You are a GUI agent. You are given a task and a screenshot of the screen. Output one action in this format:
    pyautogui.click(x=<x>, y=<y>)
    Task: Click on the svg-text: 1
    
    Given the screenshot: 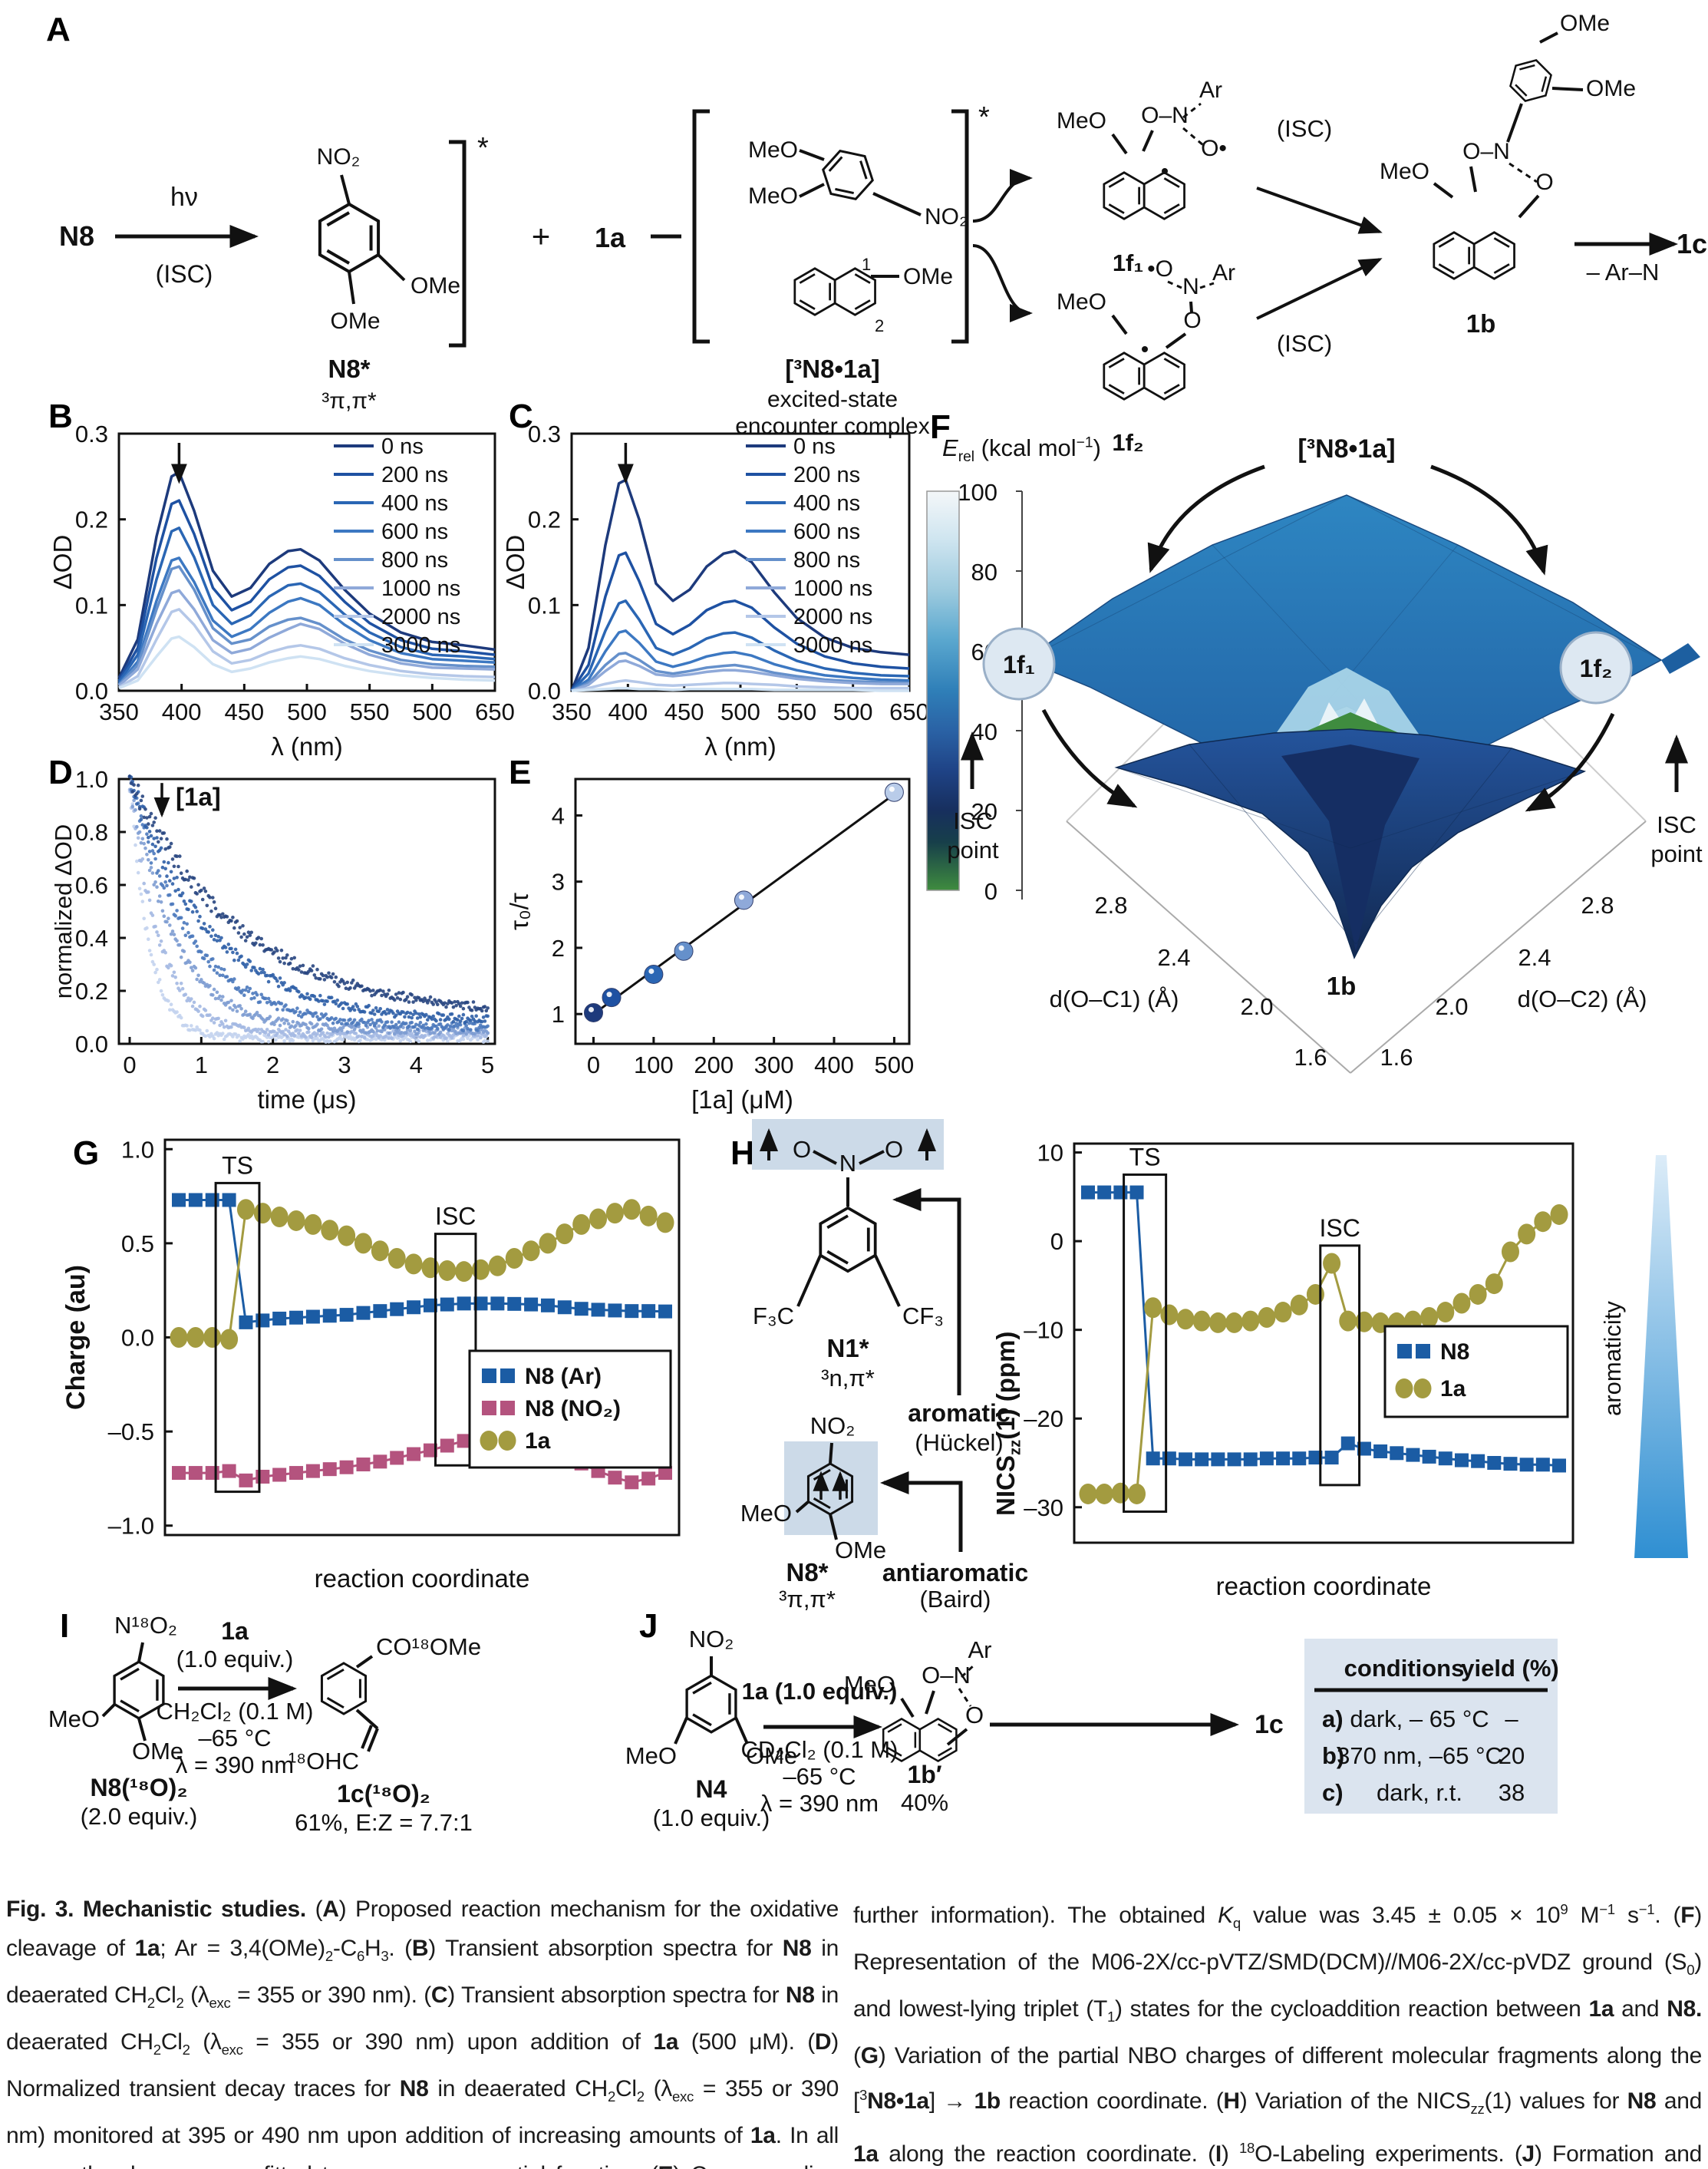 What is the action you would take?
    pyautogui.click(x=866, y=265)
    